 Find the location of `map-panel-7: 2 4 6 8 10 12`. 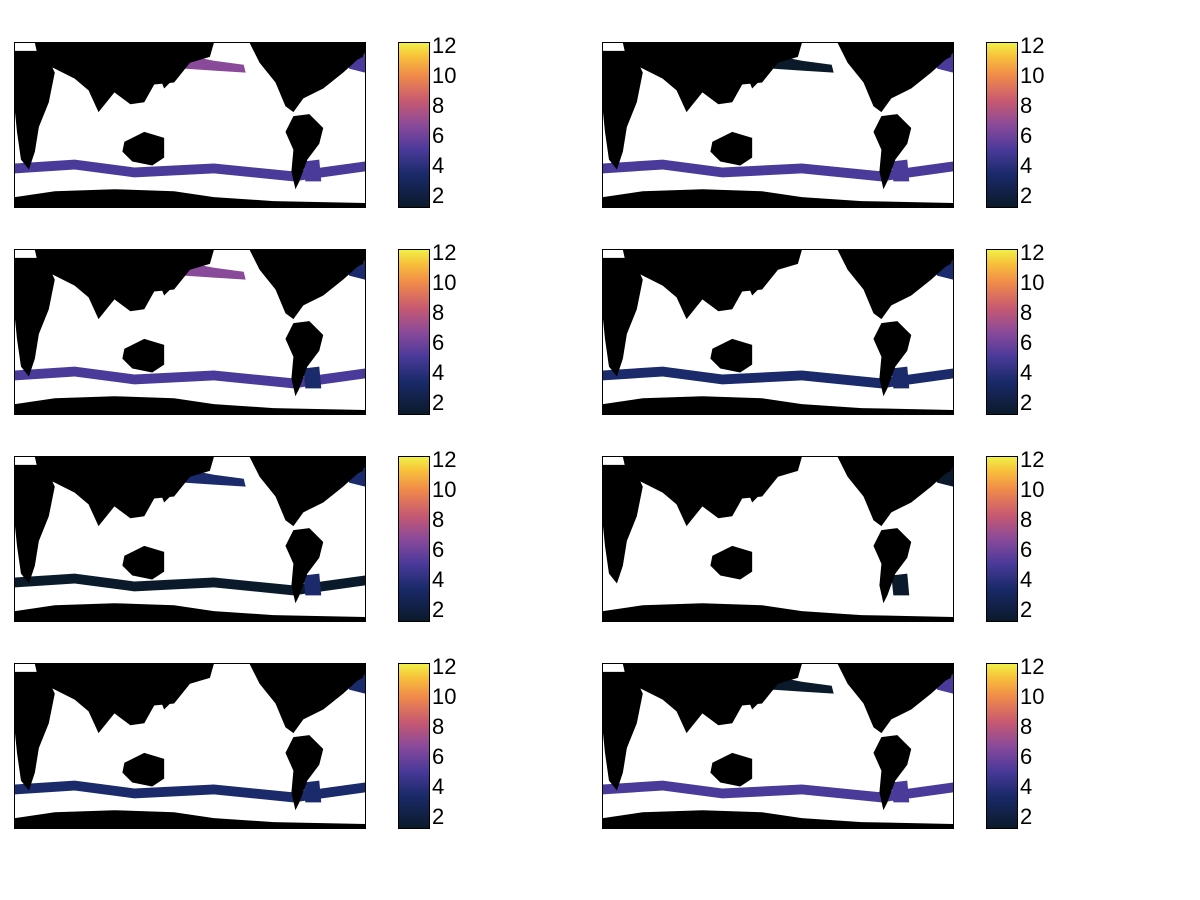

map-panel-7: 2 4 6 8 10 12 is located at coordinates (249, 744).